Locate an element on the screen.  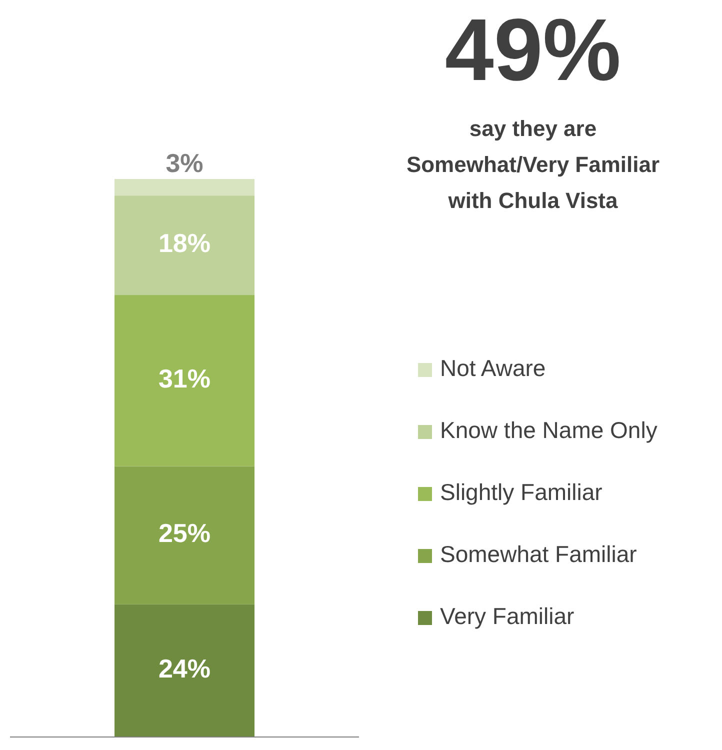
data-label: 31% is located at coordinates (184, 379).